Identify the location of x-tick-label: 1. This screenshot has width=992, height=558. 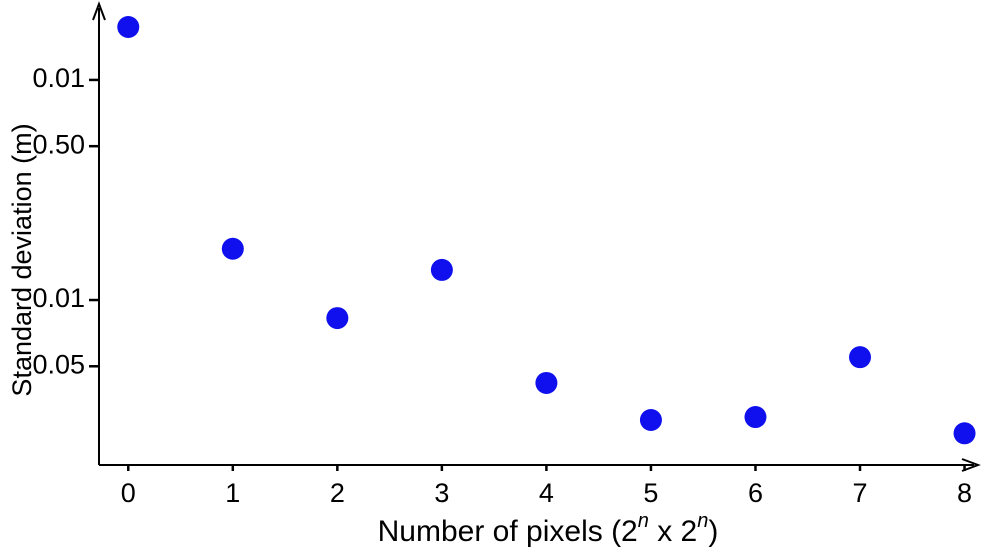
(232, 493).